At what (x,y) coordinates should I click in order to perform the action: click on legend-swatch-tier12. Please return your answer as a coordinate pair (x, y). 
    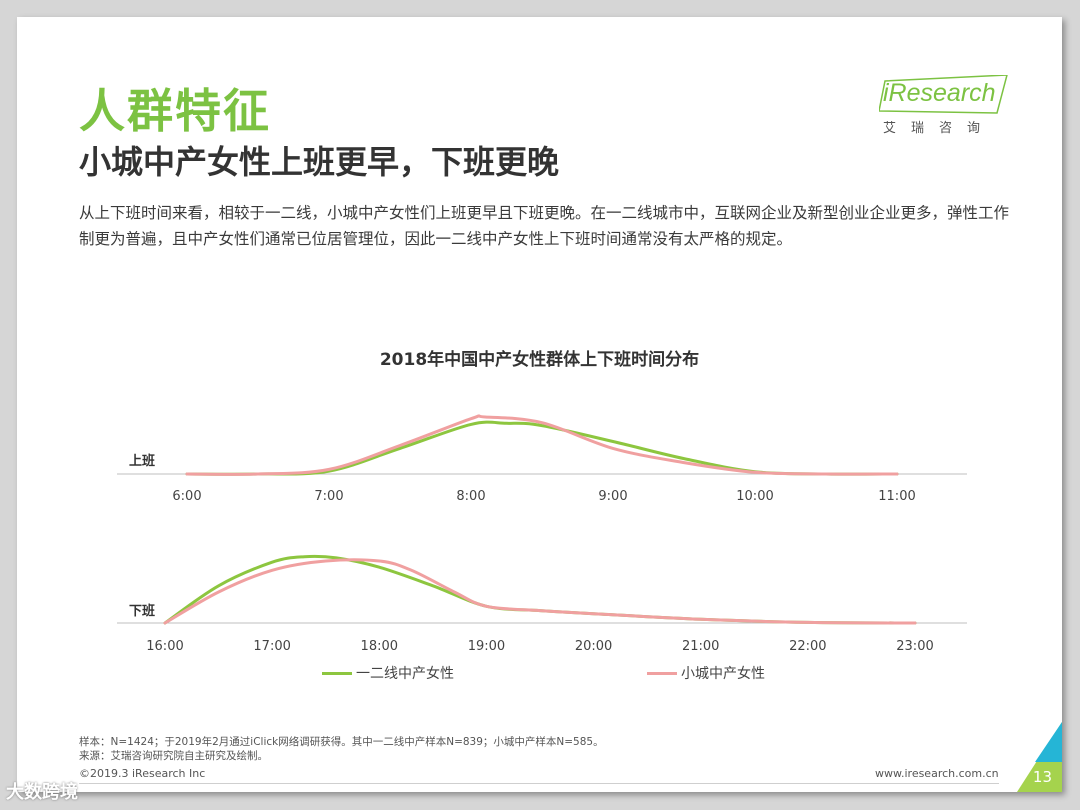
    Looking at the image, I should click on (337, 673).